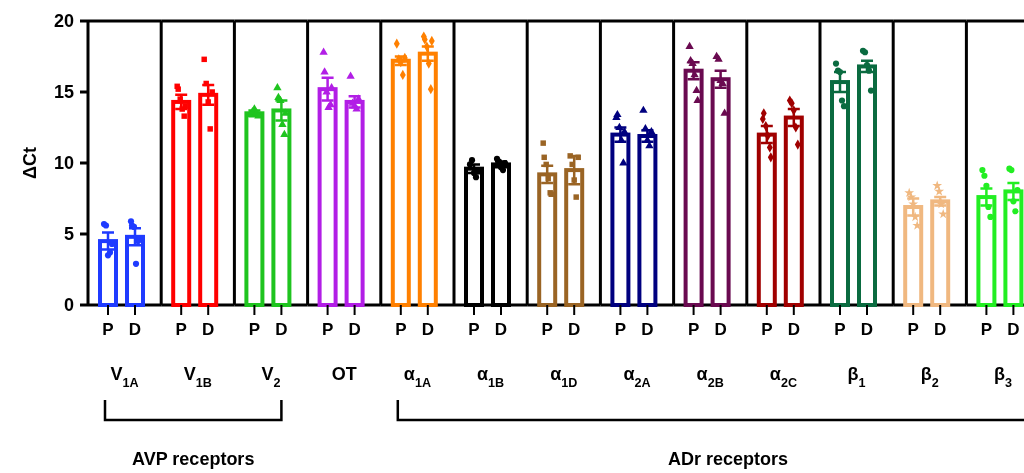 The image size is (1024, 473). Describe the element at coordinates (63, 163) in the screenshot. I see `y-tick-label: 10` at that location.